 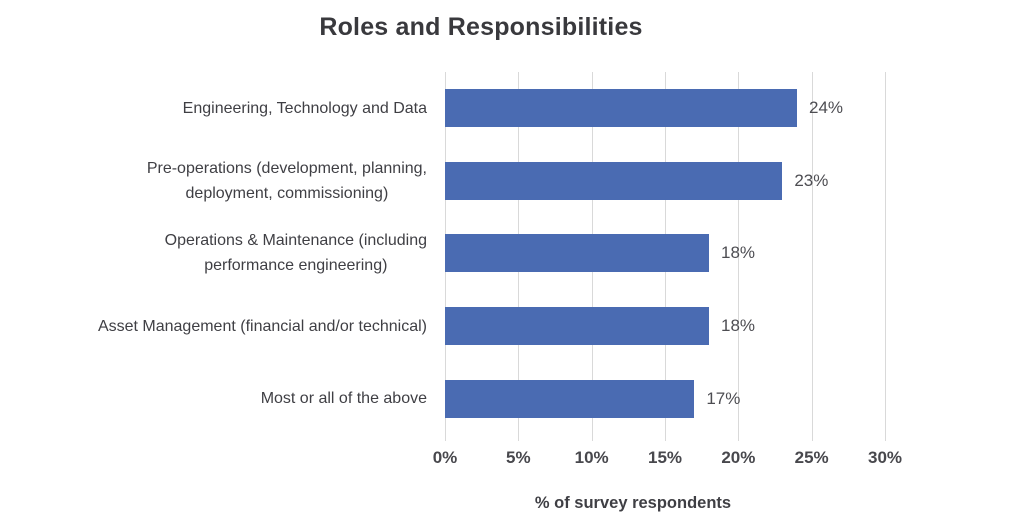 What do you see at coordinates (723, 398) in the screenshot?
I see `value-label: 17%` at bounding box center [723, 398].